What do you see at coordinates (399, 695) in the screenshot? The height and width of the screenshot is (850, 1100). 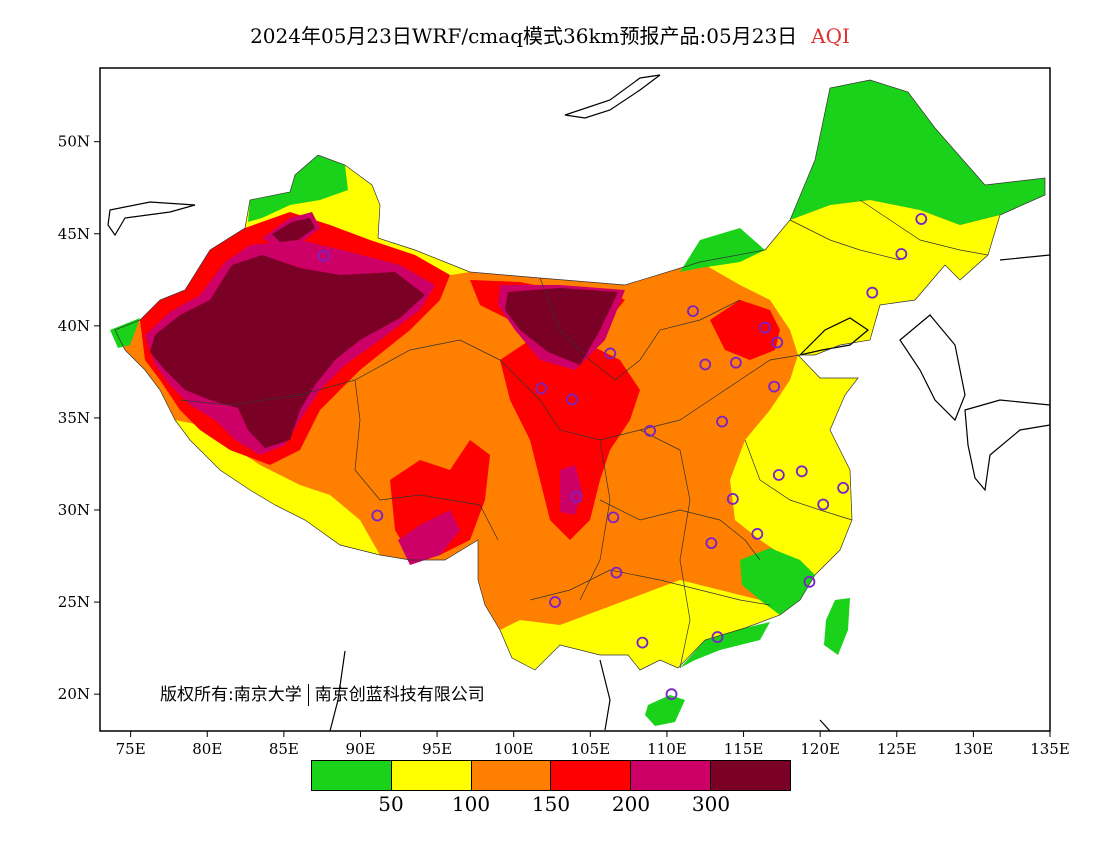 I see `copyright-part2: 南京创蓝科技有限公司` at bounding box center [399, 695].